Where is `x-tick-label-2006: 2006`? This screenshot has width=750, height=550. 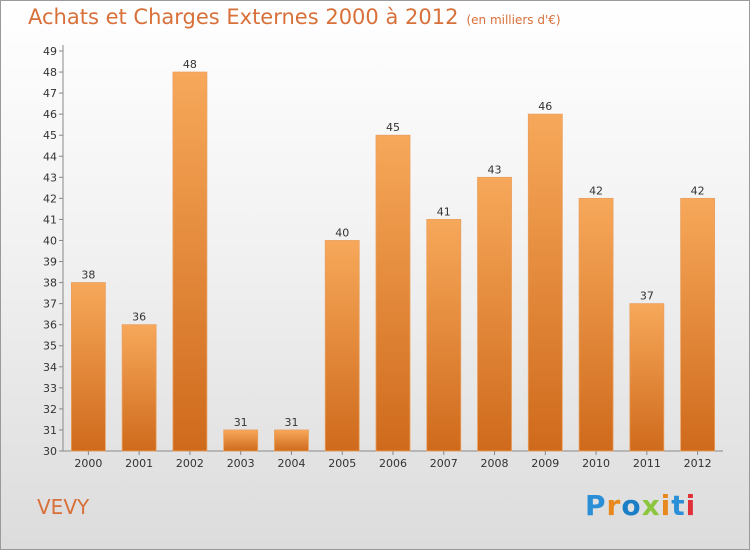 x-tick-label-2006: 2006 is located at coordinates (393, 463).